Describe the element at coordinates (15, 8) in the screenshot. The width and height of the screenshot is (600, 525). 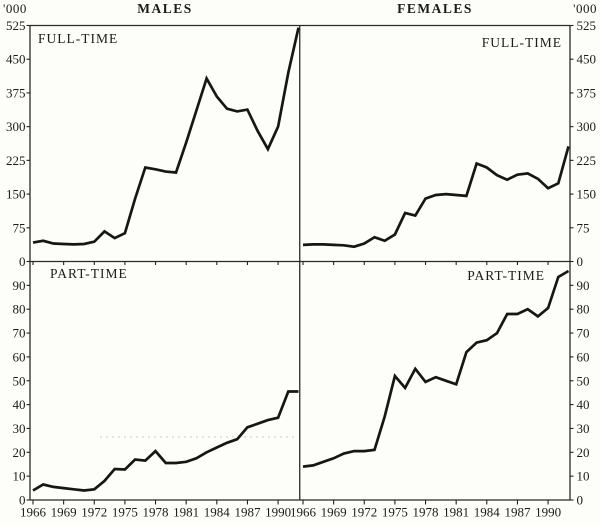
I see `y-axis-units-left: '000` at that location.